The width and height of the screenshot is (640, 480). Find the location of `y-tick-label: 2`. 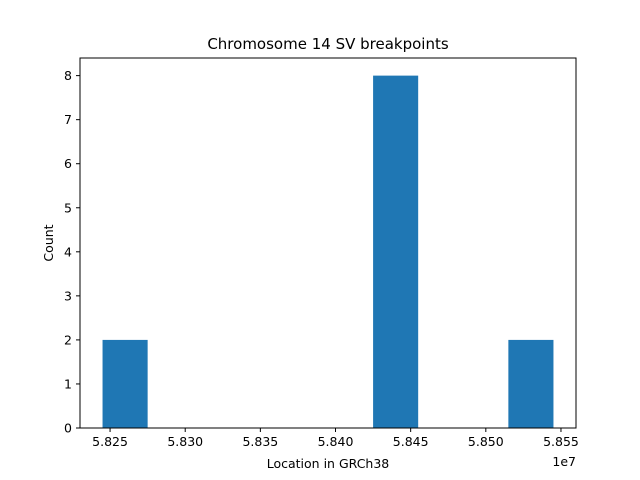

y-tick-label: 2 is located at coordinates (68, 339).